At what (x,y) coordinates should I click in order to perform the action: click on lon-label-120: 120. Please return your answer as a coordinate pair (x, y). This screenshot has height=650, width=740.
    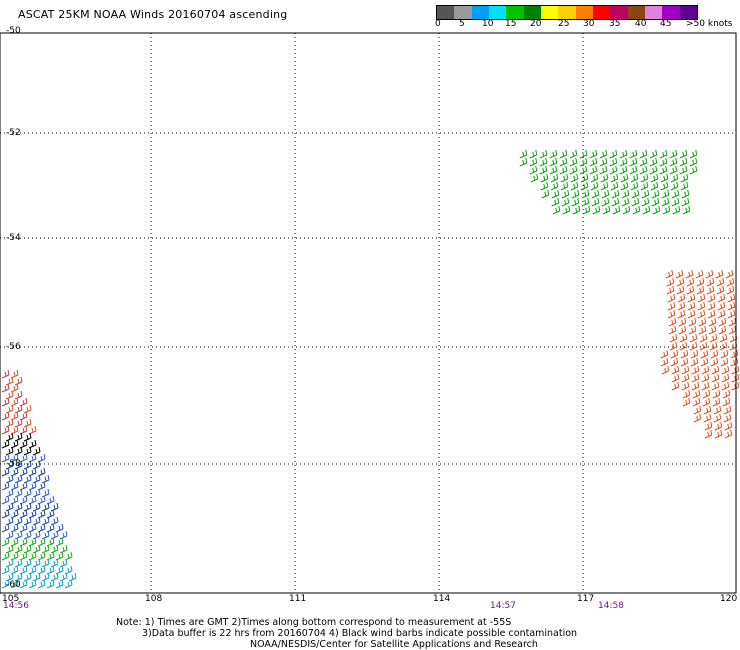
    Looking at the image, I should click on (729, 599).